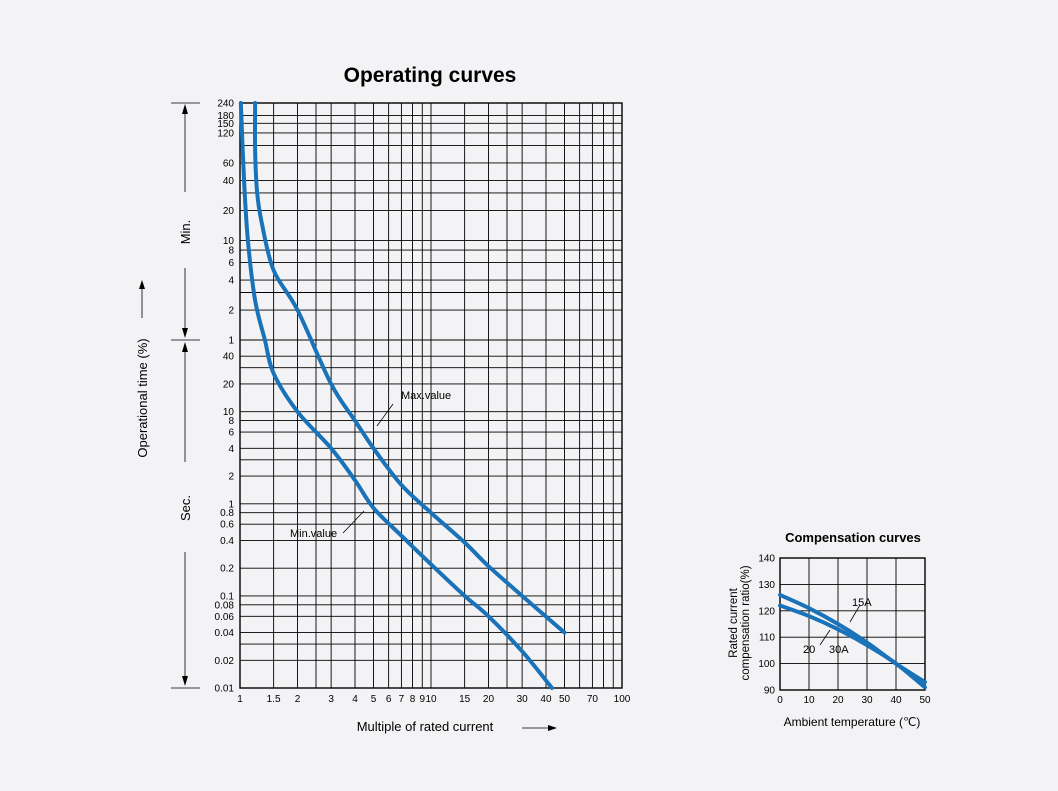 The image size is (1058, 791). Describe the element at coordinates (225, 661) in the screenshot. I see `y-tick-label: 0.02` at that location.